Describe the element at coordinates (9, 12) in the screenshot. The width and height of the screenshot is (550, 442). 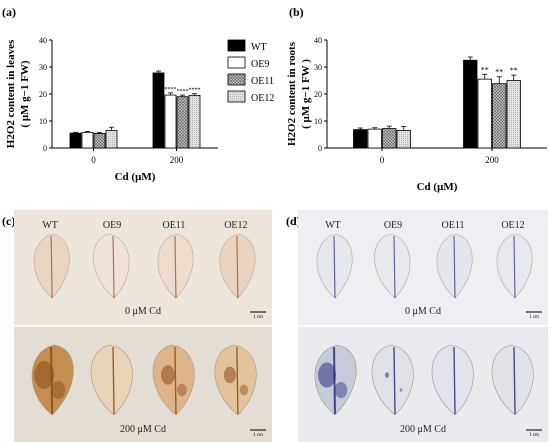
I see `panel-label: (a)` at that location.